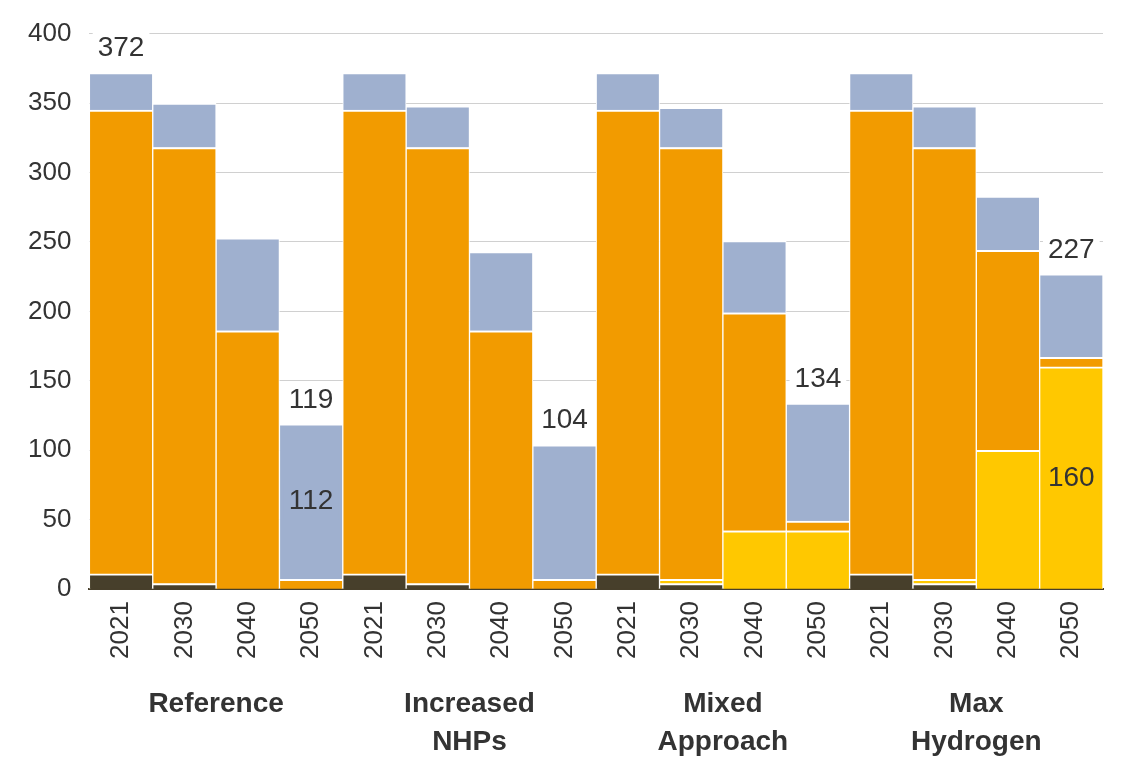 The height and width of the screenshot is (771, 1133). Describe the element at coordinates (49, 31) in the screenshot. I see `y-tick-label: 400` at that location.